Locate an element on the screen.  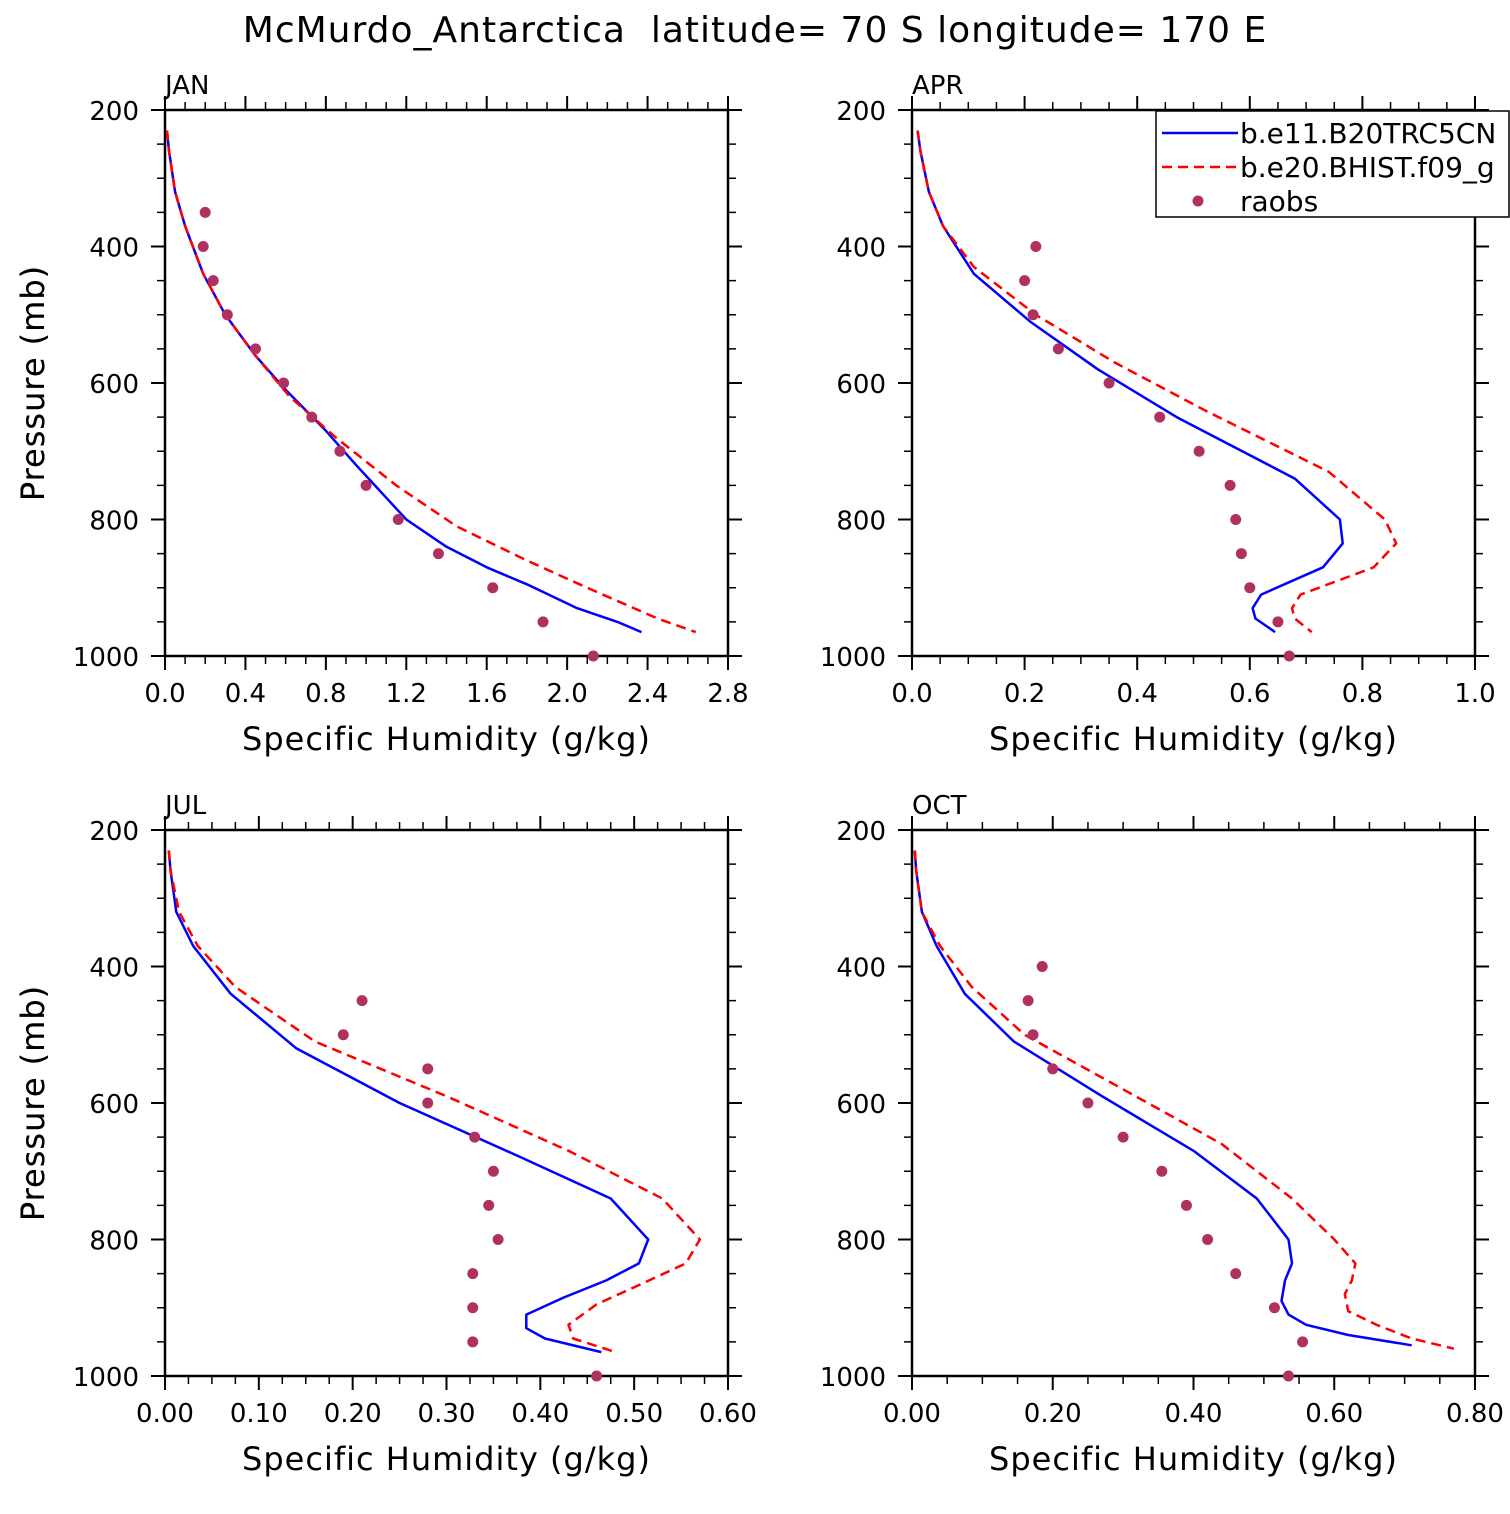
panel-title: JUL is located at coordinates (185, 806).